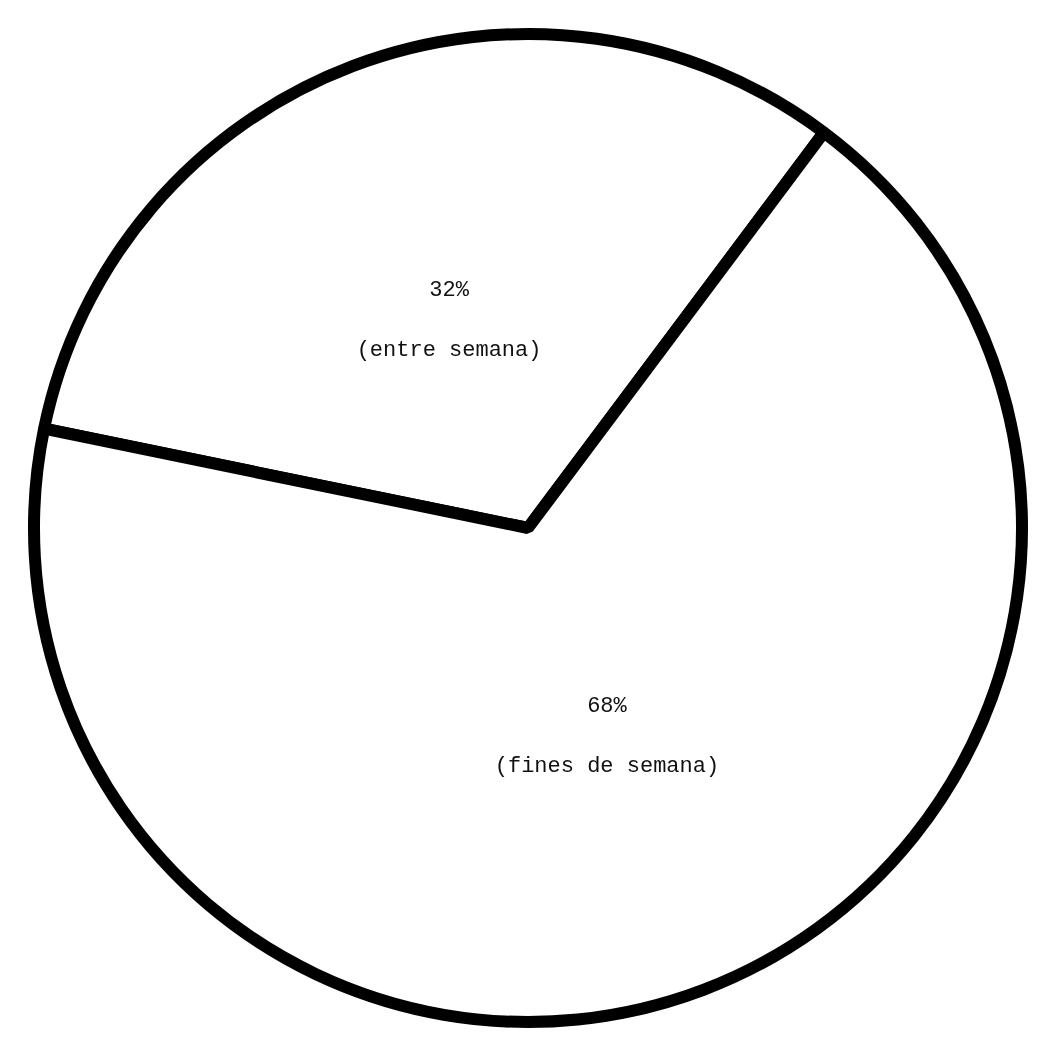  What do you see at coordinates (449, 351) in the screenshot?
I see `slice-label: (entre semana)` at bounding box center [449, 351].